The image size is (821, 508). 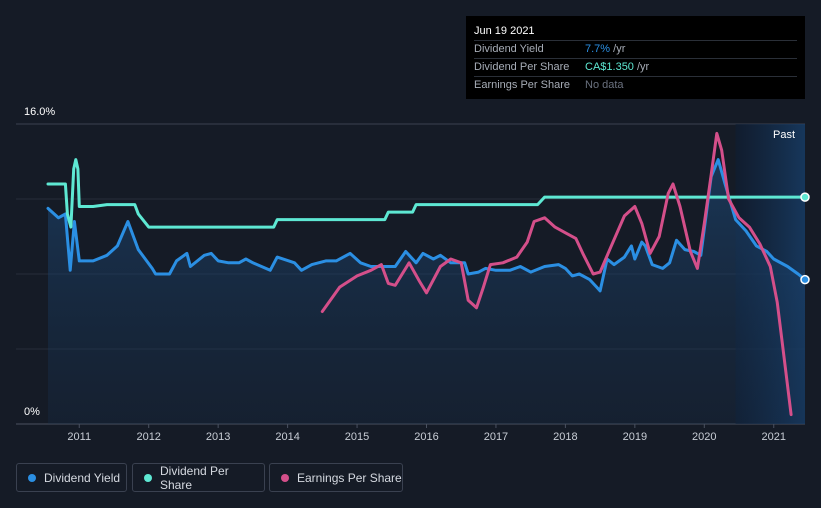 What do you see at coordinates (609, 67) in the screenshot?
I see `tooltip-value: CA$1.350` at bounding box center [609, 67].